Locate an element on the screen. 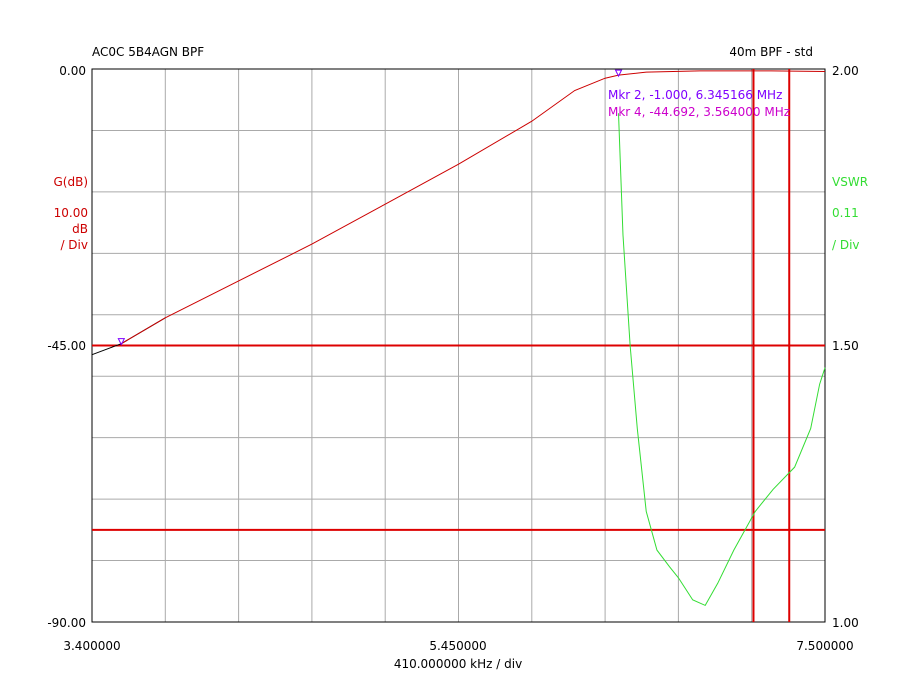 The height and width of the screenshot is (693, 918). left-tick-mid: -45.00 is located at coordinates (66, 346).